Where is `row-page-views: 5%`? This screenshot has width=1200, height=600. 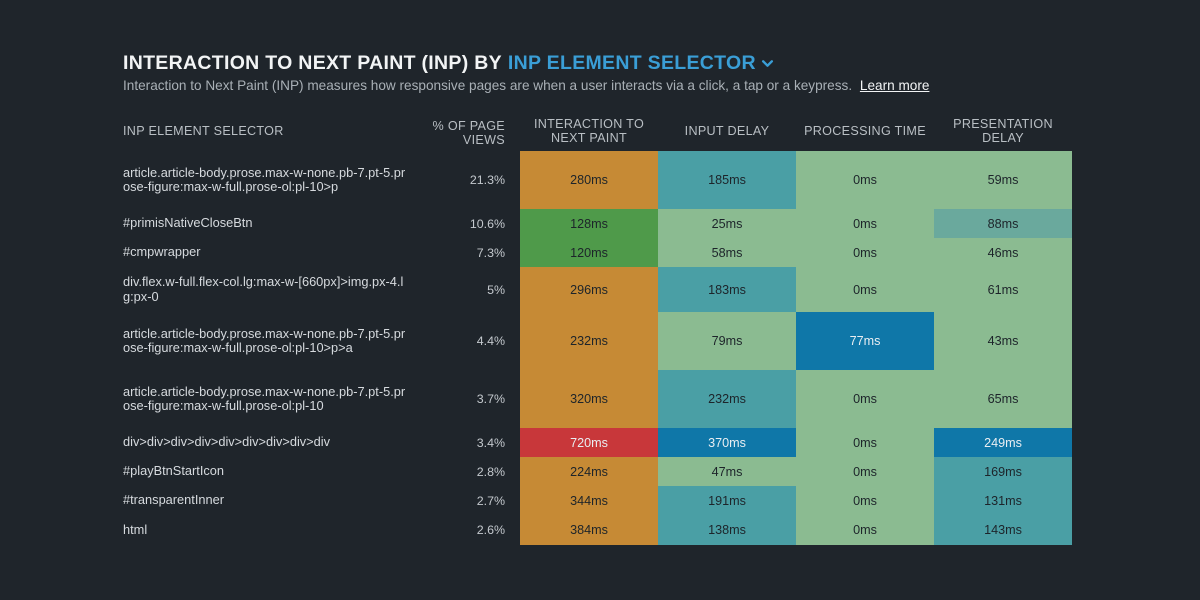
row-page-views: 5% is located at coordinates (496, 289).